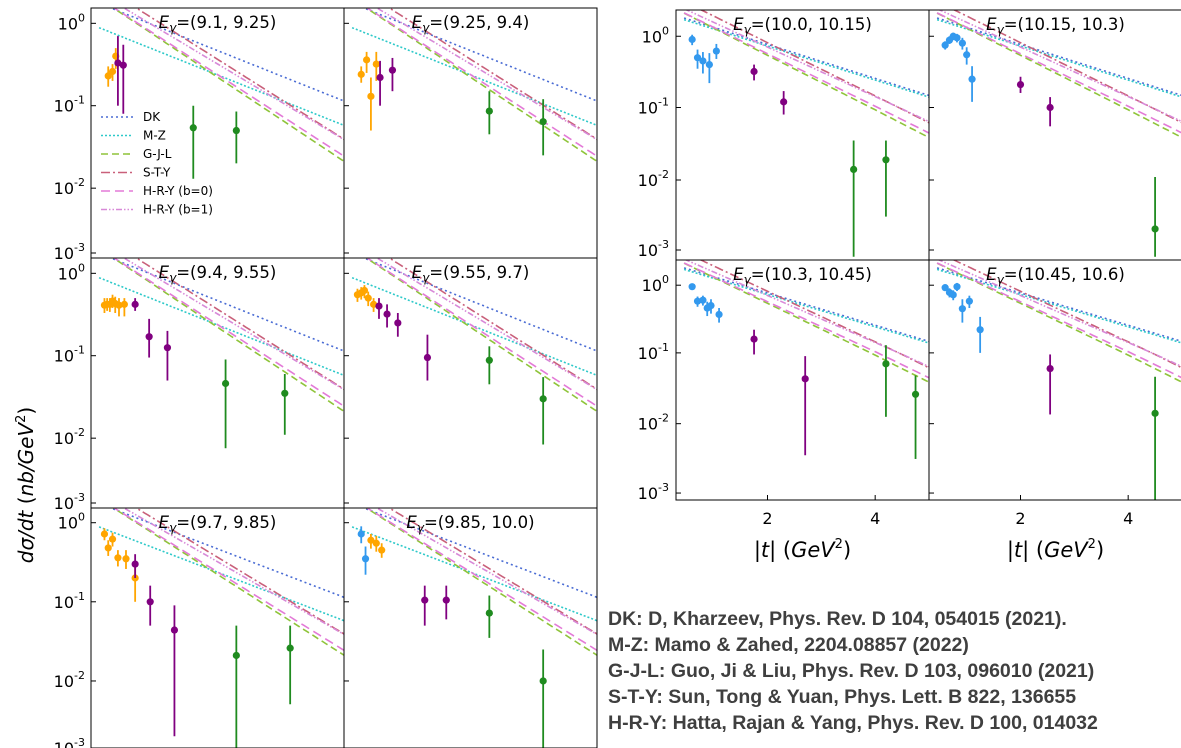  I want to click on legend-label: S-T-Y, so click(157, 173).